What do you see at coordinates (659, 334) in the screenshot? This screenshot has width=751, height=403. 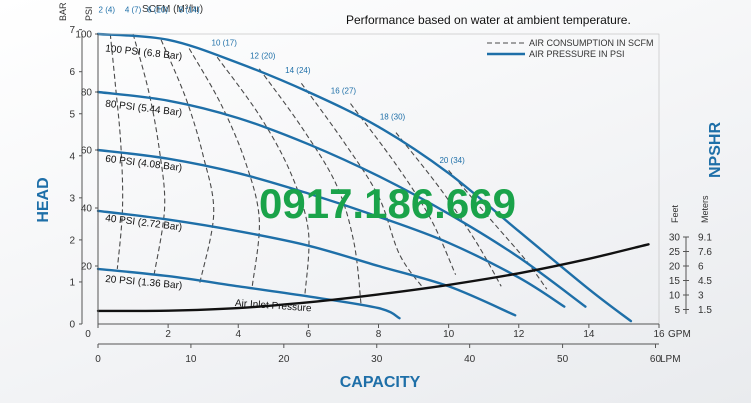 I see `gpm-tick-label: 16` at bounding box center [659, 334].